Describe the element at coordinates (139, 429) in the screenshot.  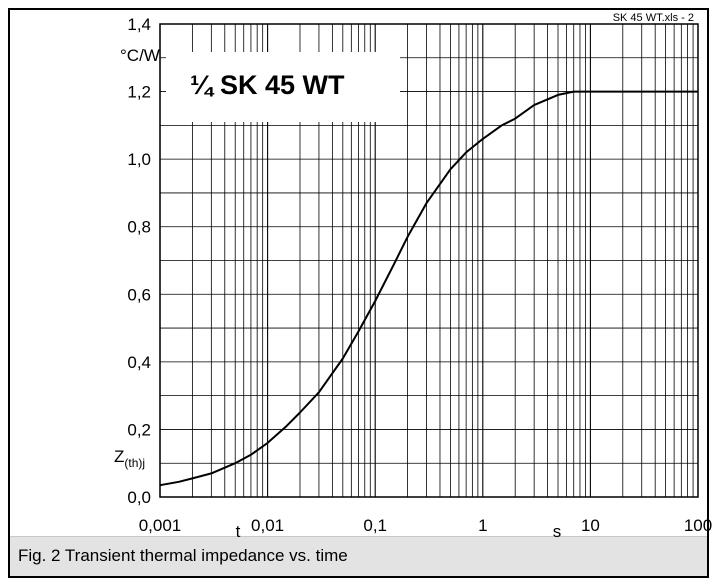
I see `y-tick-label: 0,2` at that location.